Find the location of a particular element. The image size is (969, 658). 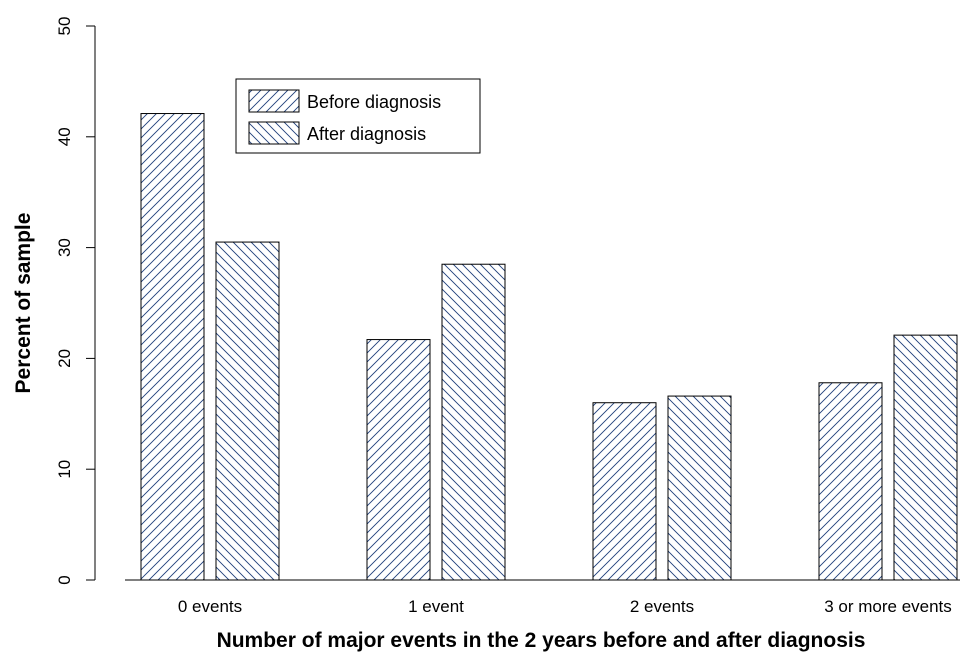

x-tick-label: 3 or more events is located at coordinates (888, 606).